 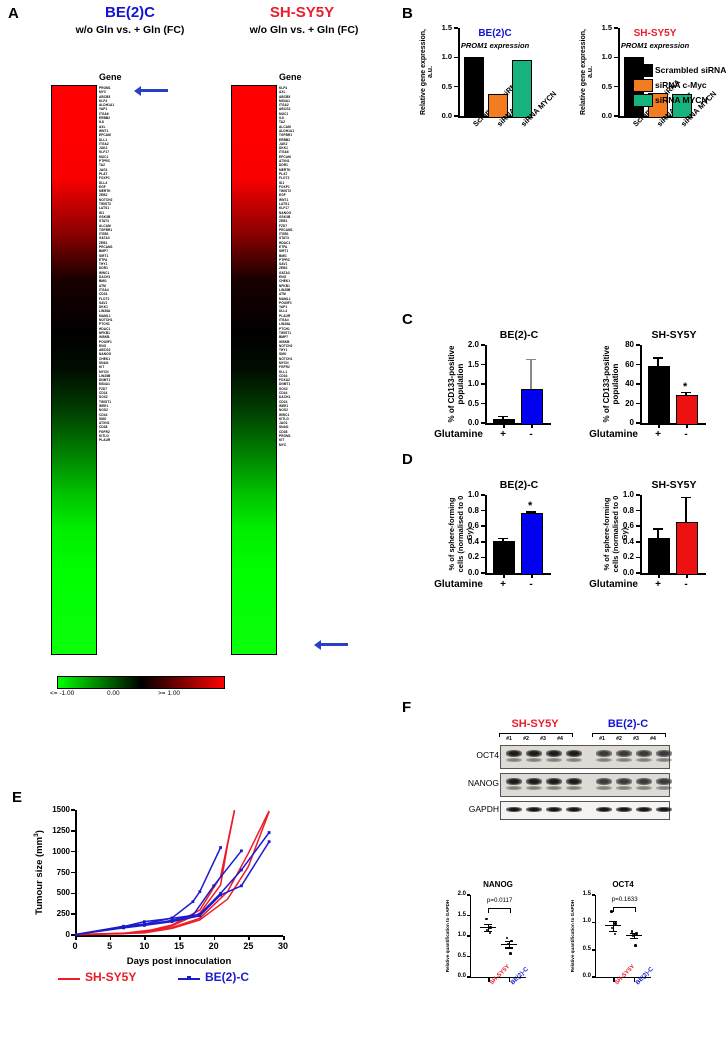 What do you see at coordinates (103, 139) in the screenshot?
I see `gene-label: DLL1` at bounding box center [103, 139].